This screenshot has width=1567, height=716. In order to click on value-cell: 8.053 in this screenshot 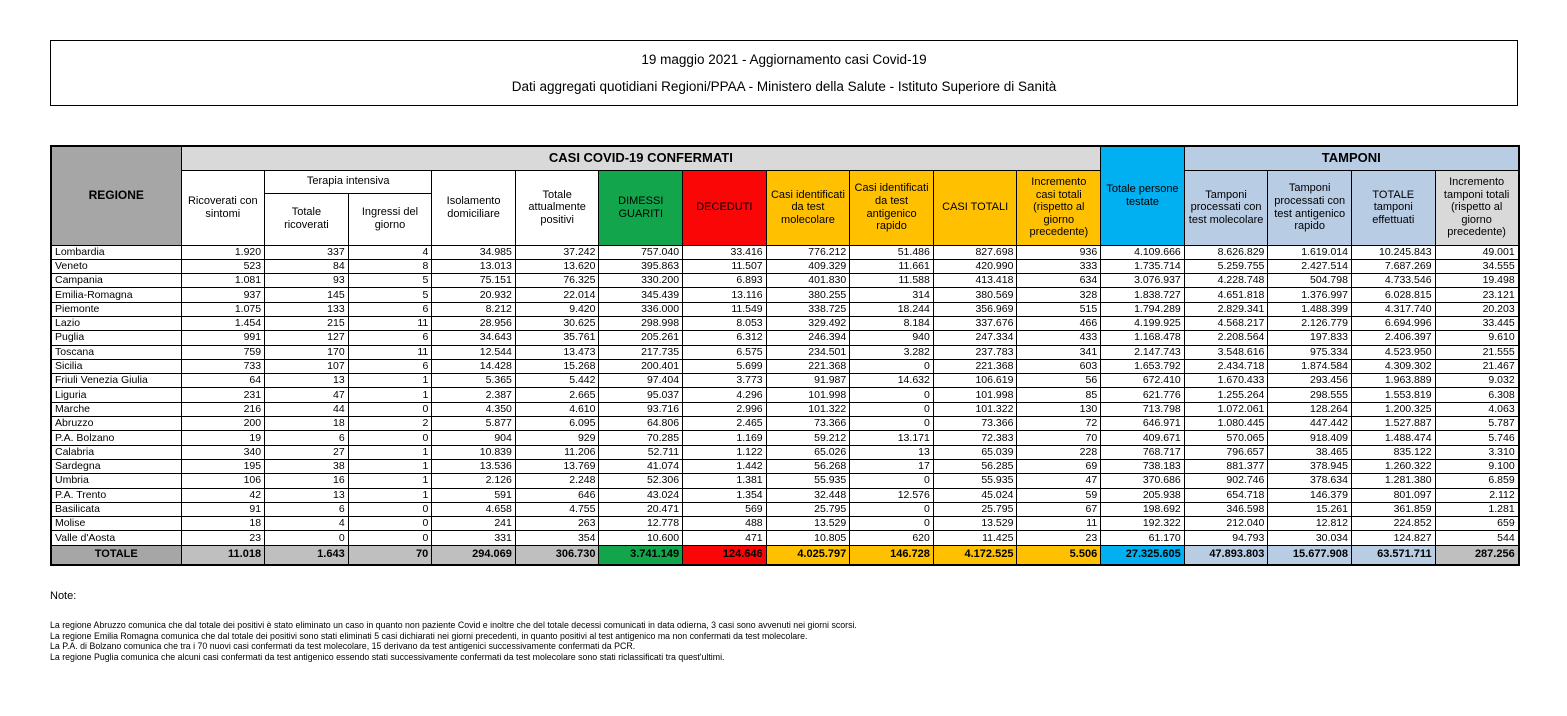, I will do `click(724, 323)`.